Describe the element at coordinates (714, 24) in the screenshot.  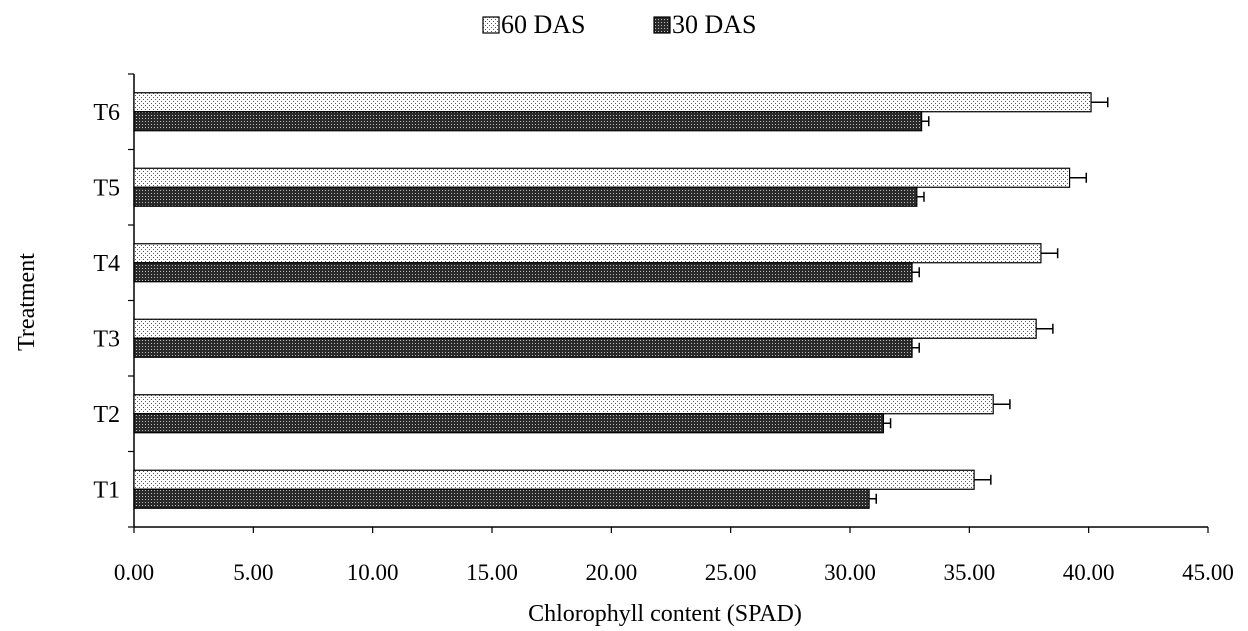
I see `legend-label: 30 DAS` at that location.